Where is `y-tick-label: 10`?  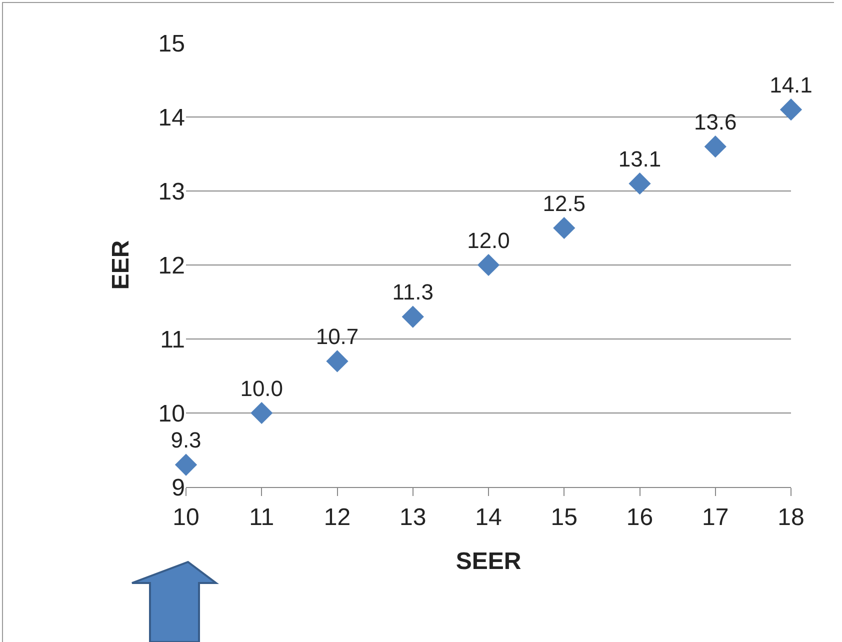 y-tick-label: 10 is located at coordinates (171, 414).